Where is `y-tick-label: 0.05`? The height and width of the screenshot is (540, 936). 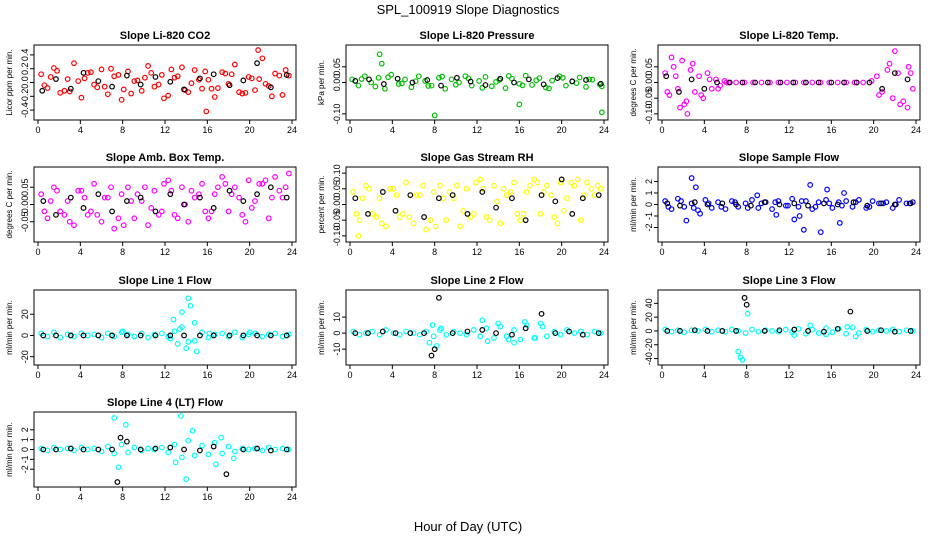 y-tick-label: 0.05 is located at coordinates (337, 67).